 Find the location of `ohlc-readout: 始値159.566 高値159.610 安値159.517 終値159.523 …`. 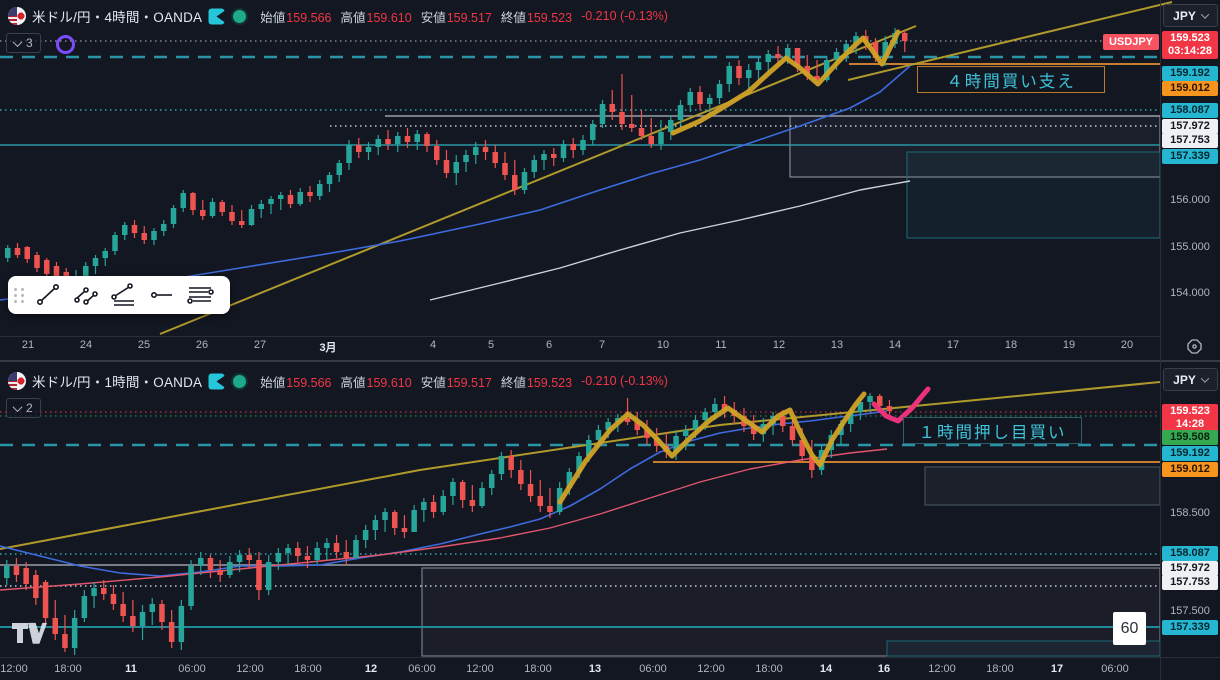

ohlc-readout: 始値159.566 高値159.610 安値159.517 終値159.523 … is located at coordinates (464, 16).